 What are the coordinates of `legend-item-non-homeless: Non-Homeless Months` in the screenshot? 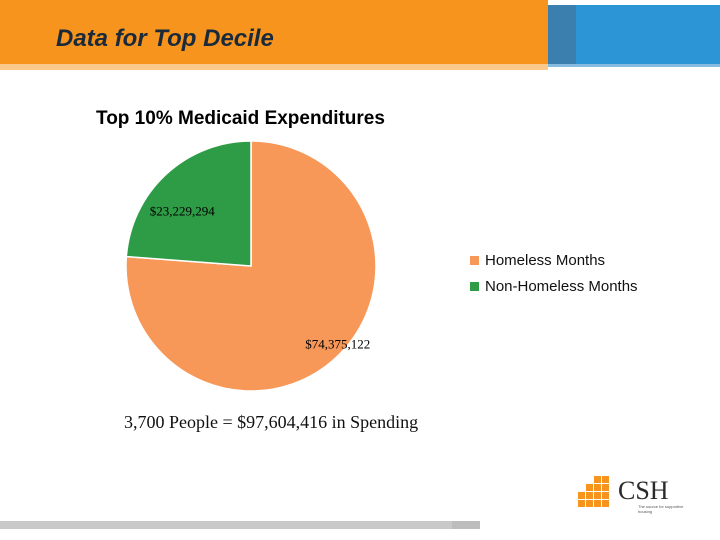 It's located at (554, 286).